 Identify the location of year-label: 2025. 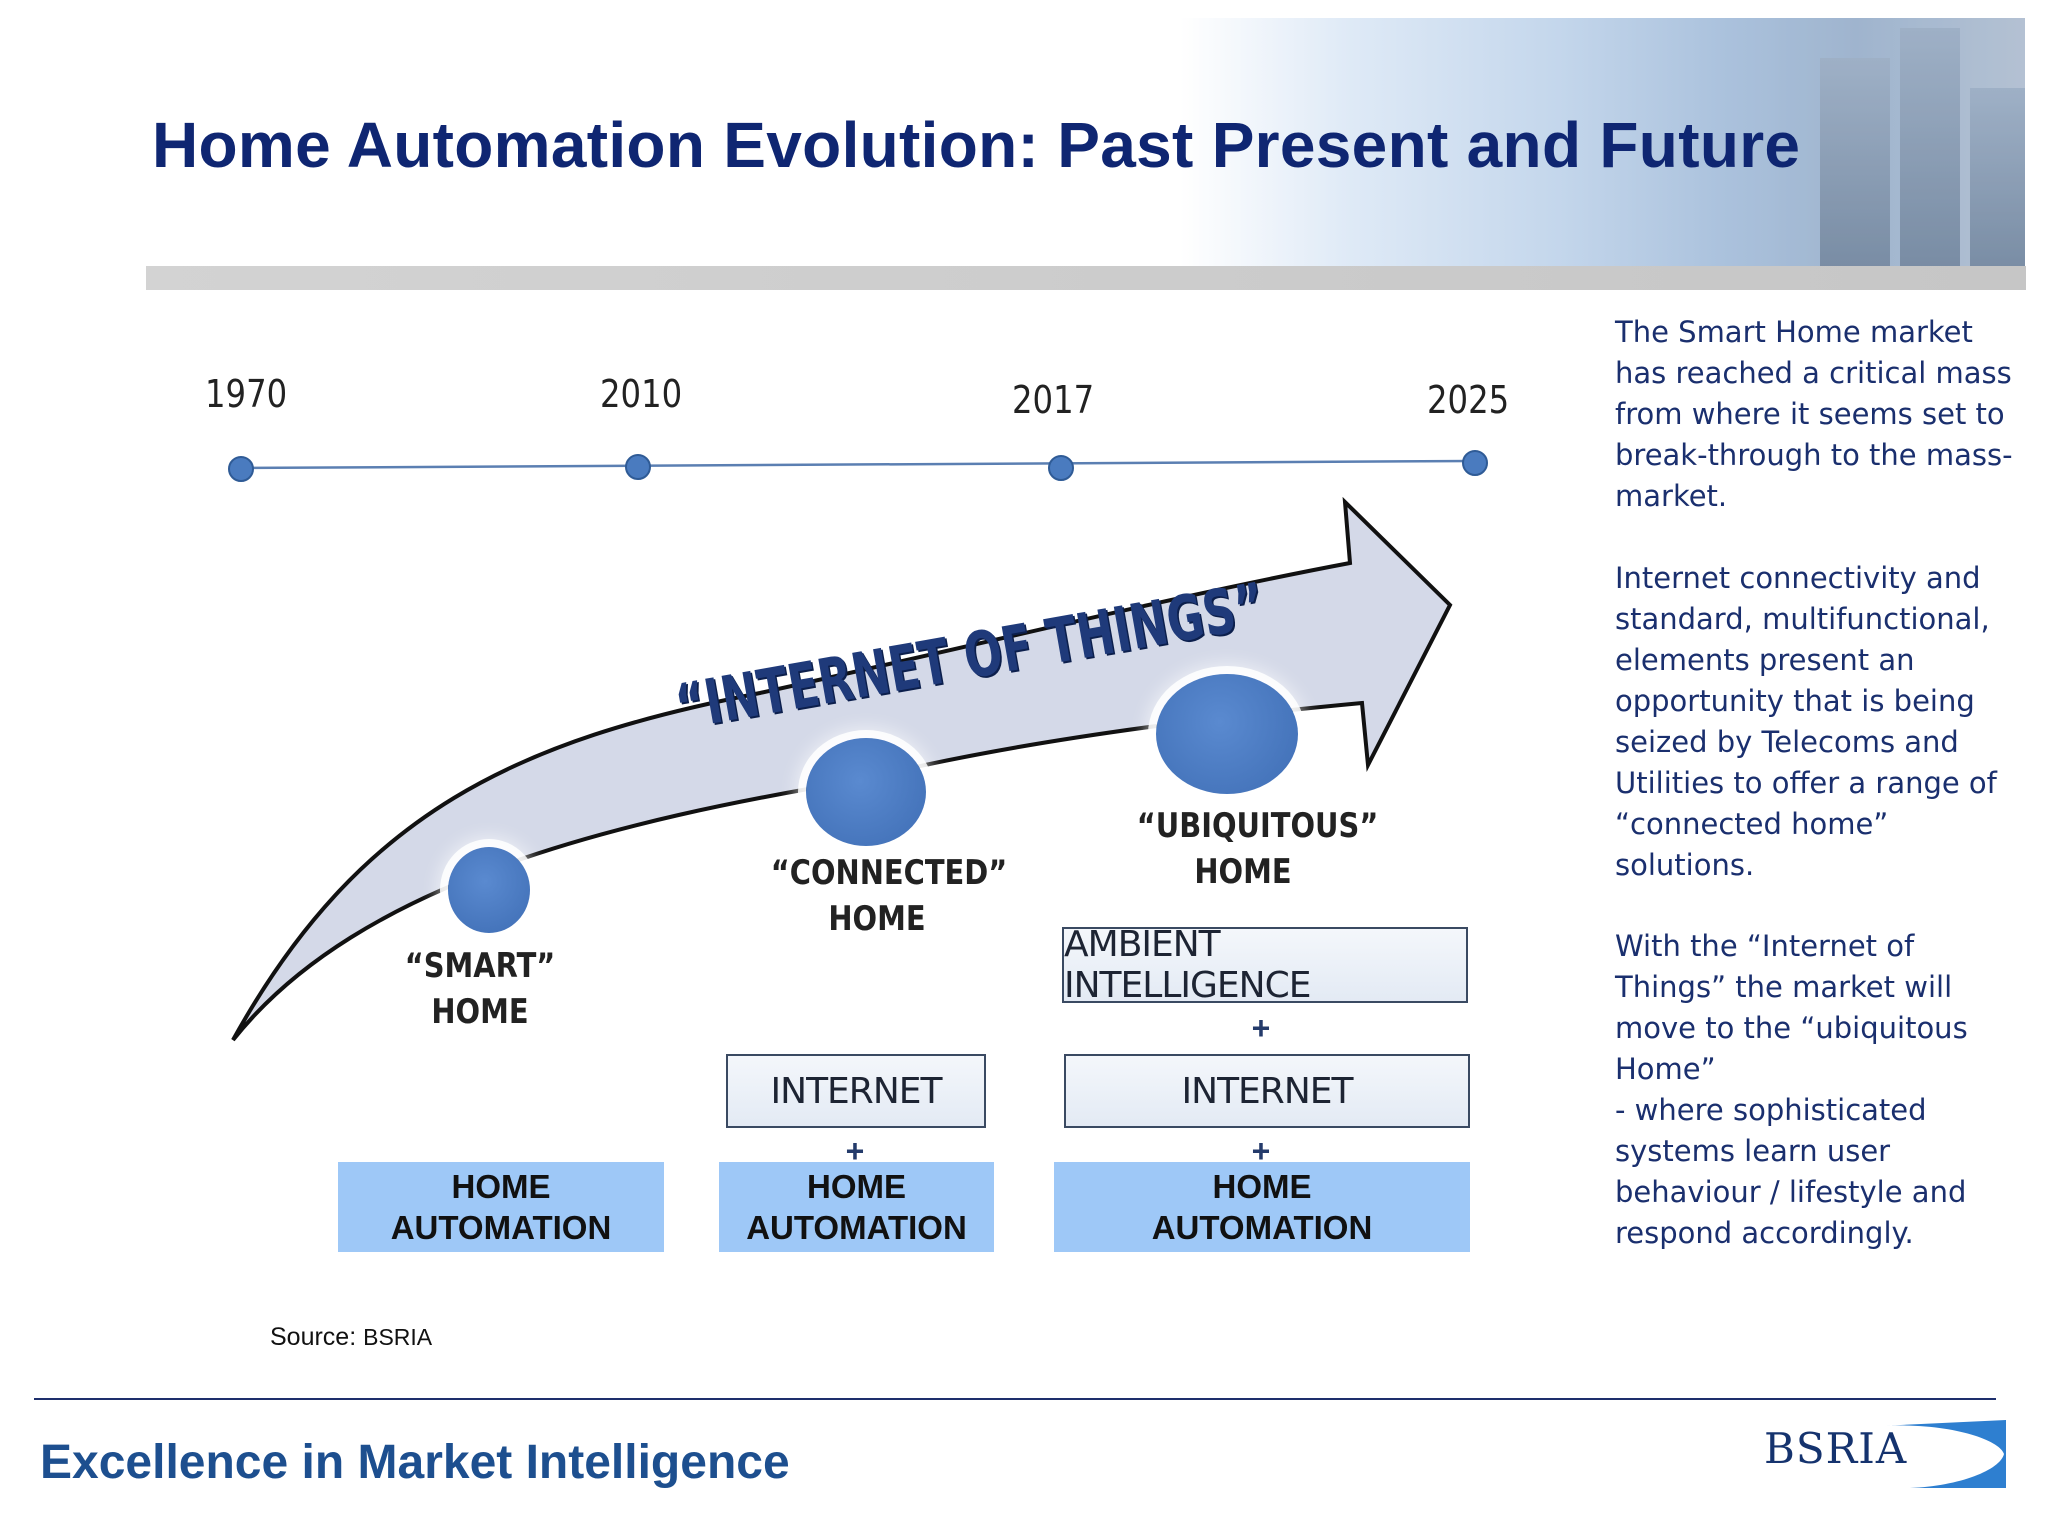
(1468, 400).